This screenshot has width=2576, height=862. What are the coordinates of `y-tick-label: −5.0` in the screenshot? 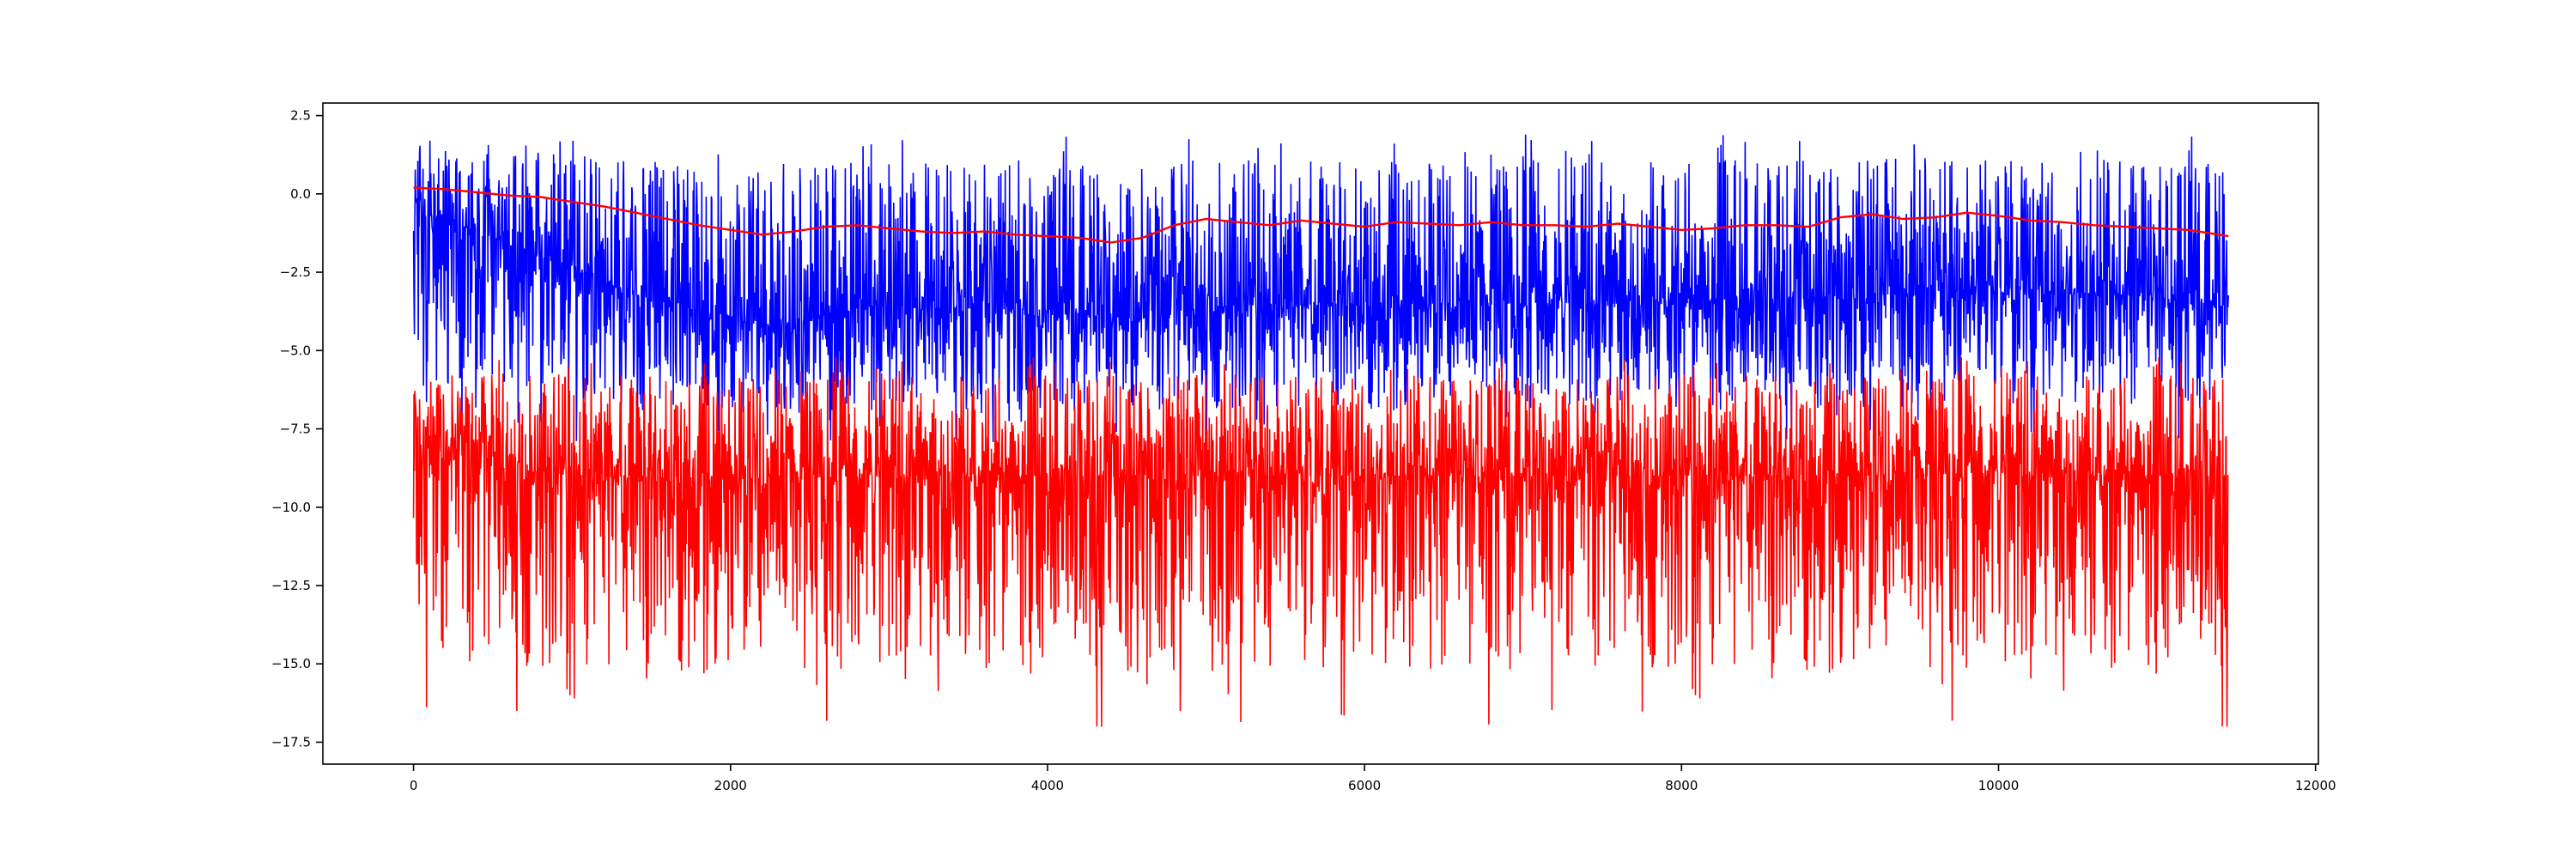 It's located at (295, 350).